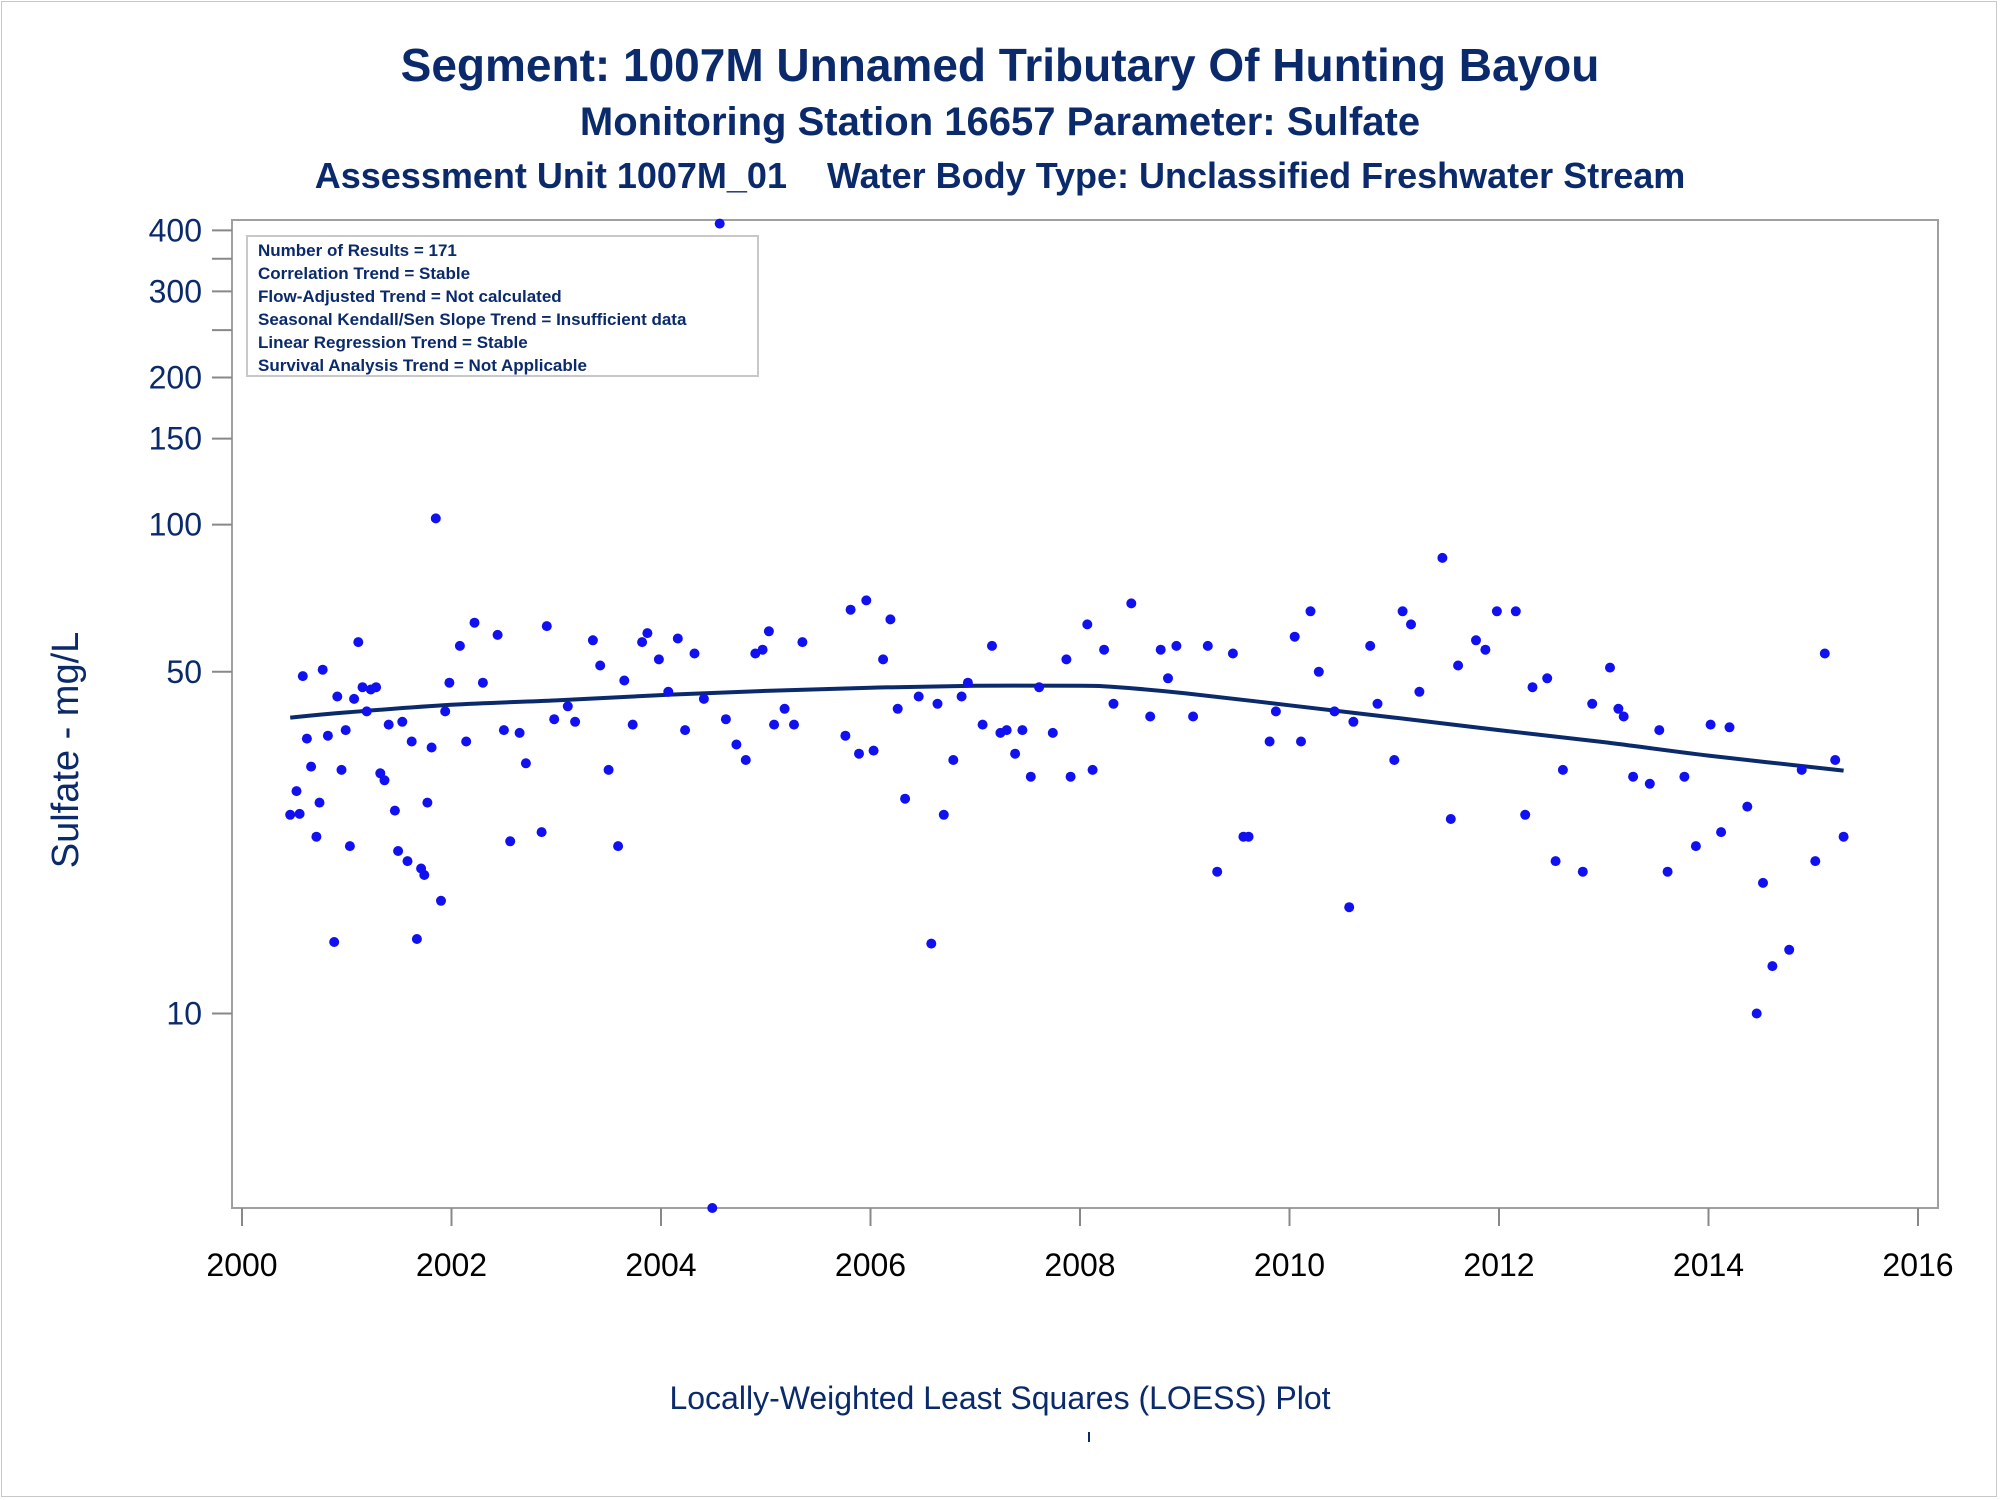  I want to click on x-tick-label-2008: 2008, so click(1079, 1265).